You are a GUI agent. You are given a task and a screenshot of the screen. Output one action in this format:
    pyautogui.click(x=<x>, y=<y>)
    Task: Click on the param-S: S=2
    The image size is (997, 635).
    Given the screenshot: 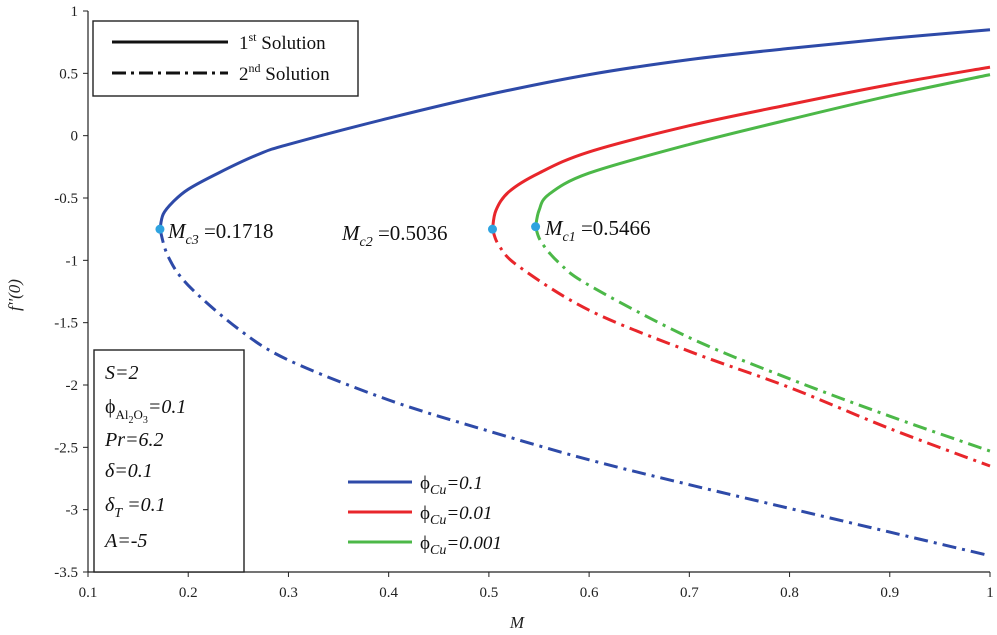 What is the action you would take?
    pyautogui.click(x=122, y=373)
    